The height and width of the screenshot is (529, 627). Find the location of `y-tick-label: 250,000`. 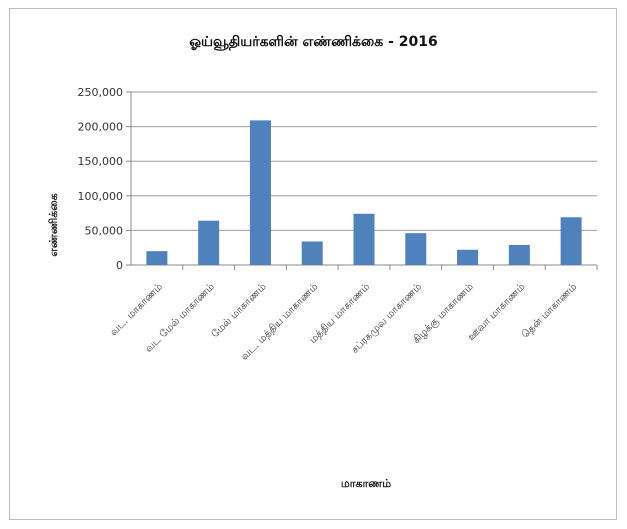

y-tick-label: 250,000 is located at coordinates (101, 92).